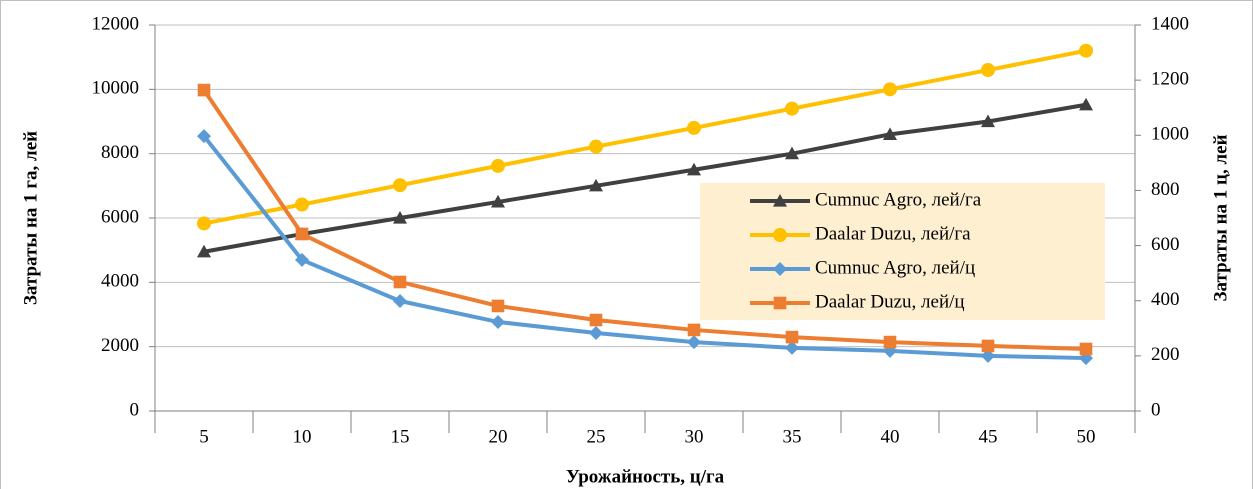  What do you see at coordinates (1165, 354) in the screenshot?
I see `y2-tick-label: 200` at bounding box center [1165, 354].